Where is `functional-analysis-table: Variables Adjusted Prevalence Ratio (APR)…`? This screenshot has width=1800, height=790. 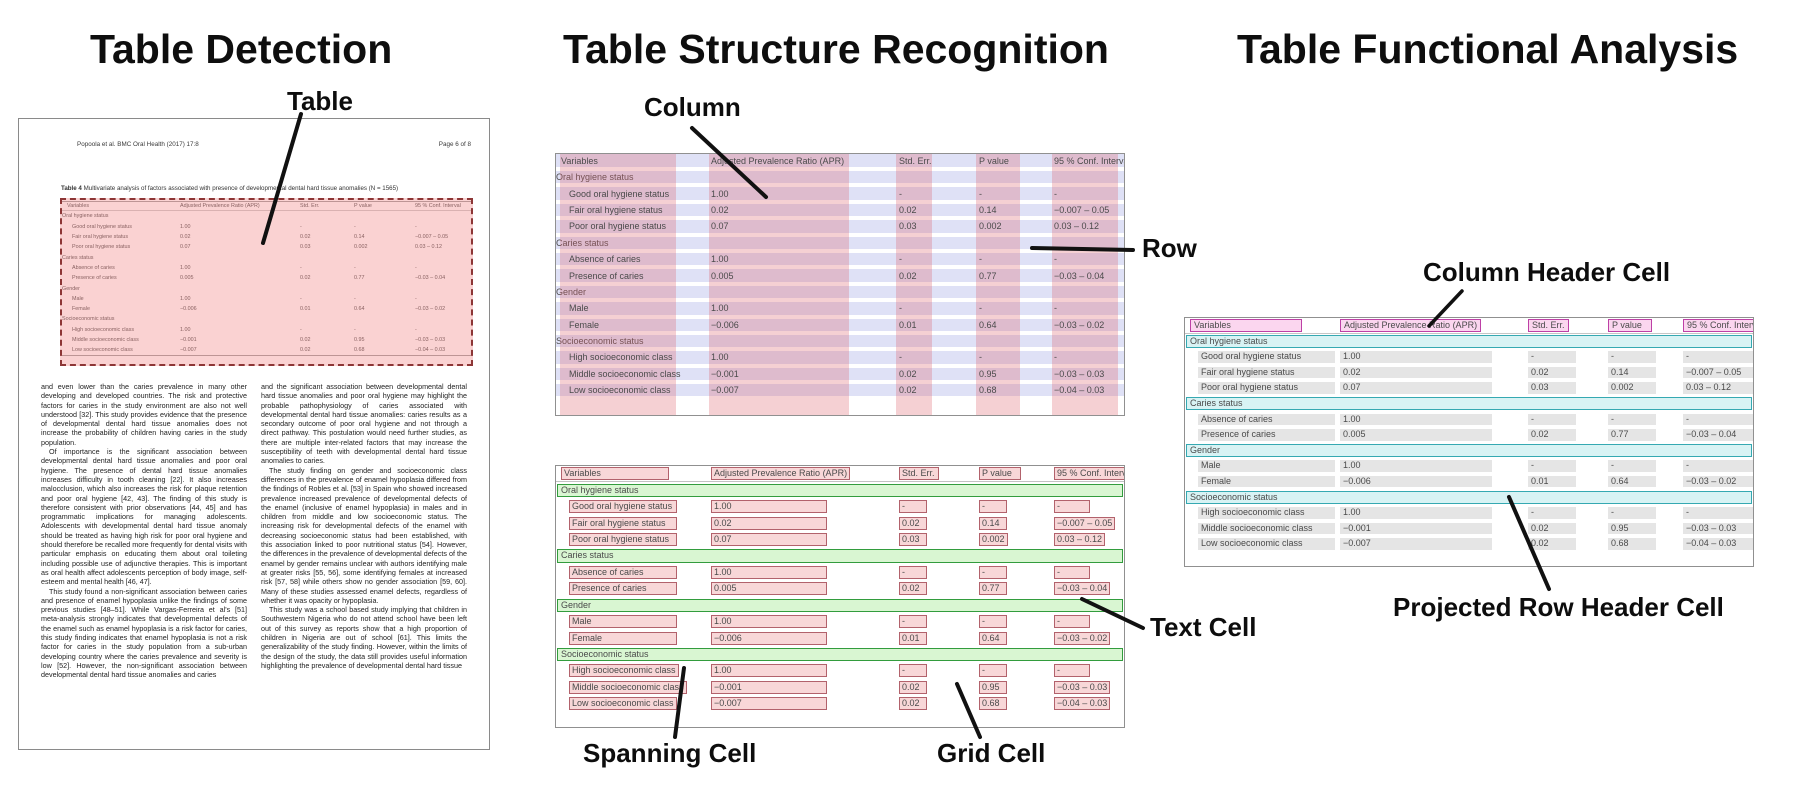 functional-analysis-table: Variables Adjusted Prevalence Ratio (APR)… is located at coordinates (1469, 442).